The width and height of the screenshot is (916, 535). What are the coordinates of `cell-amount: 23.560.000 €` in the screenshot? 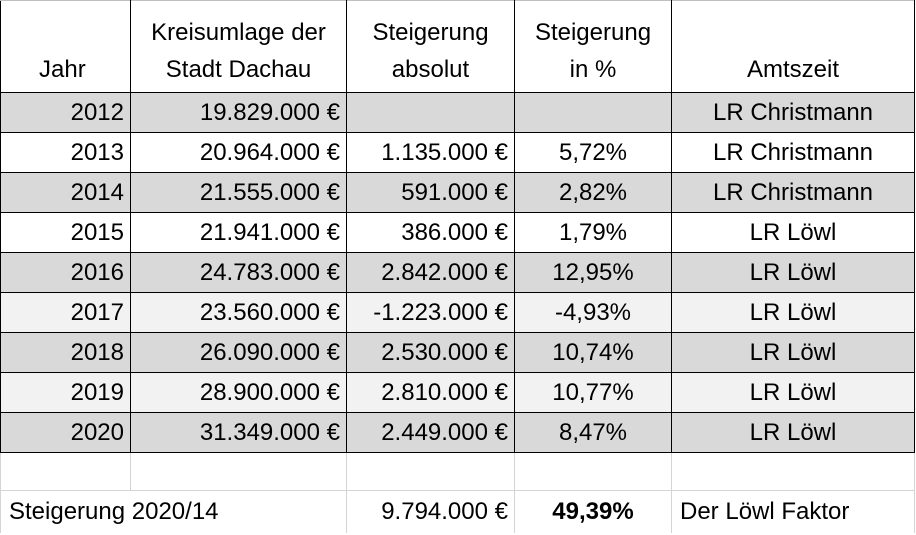 It's located at (238, 312).